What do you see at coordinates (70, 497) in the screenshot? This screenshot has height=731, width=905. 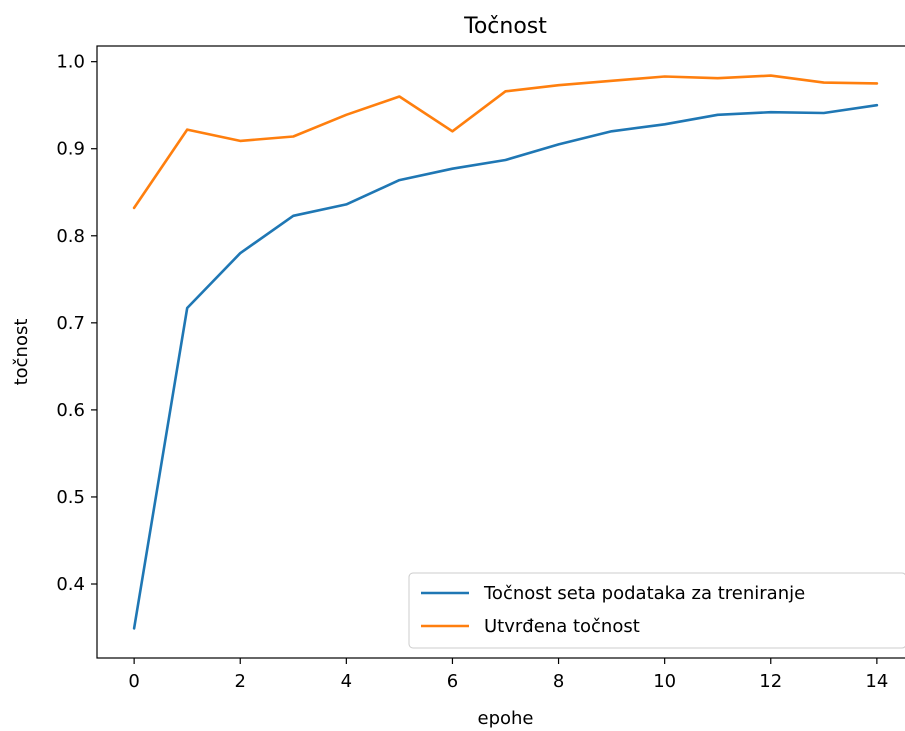 I see `y-tick-label: 0.5` at bounding box center [70, 497].